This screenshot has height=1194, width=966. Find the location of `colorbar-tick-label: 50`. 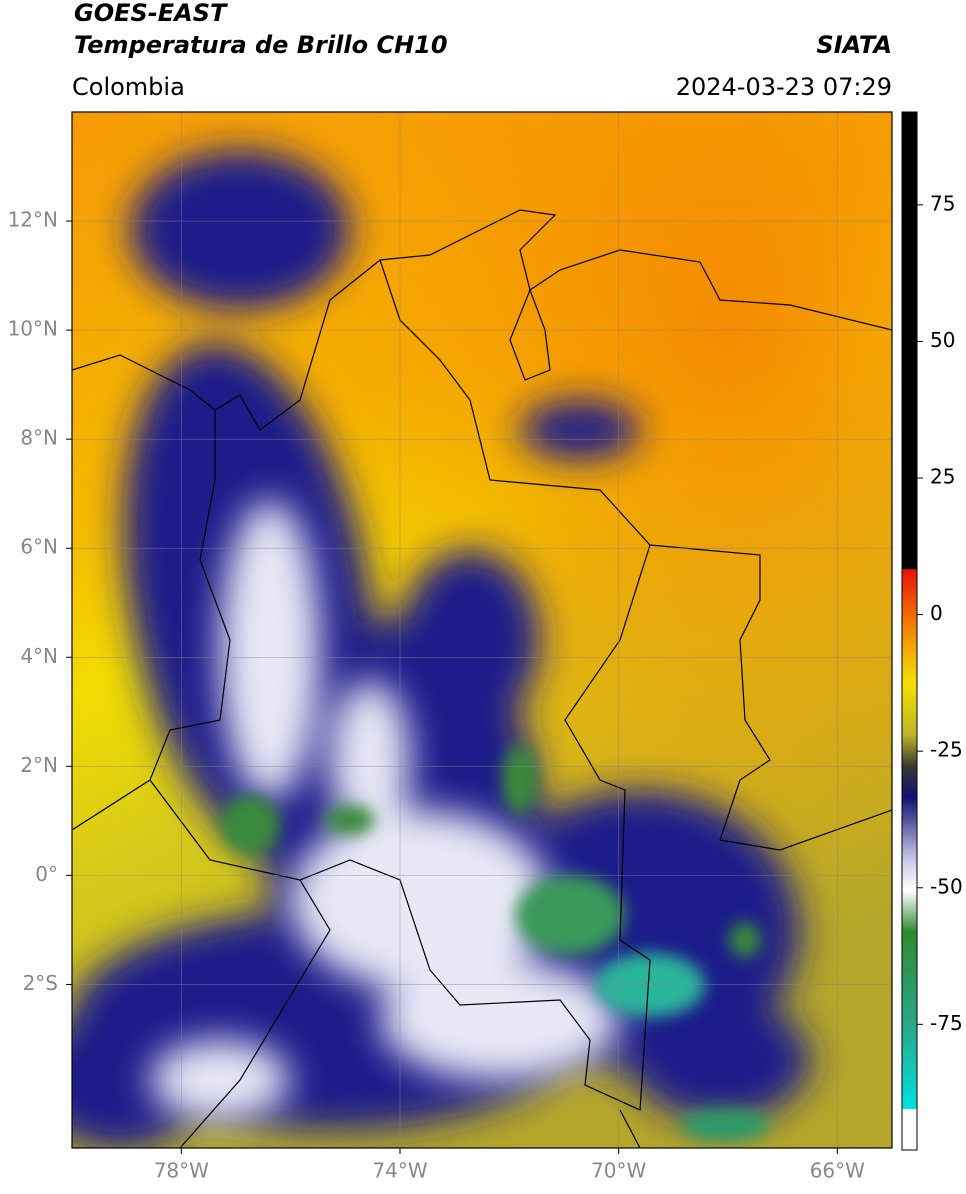

colorbar-tick-label: 50 is located at coordinates (942, 340).